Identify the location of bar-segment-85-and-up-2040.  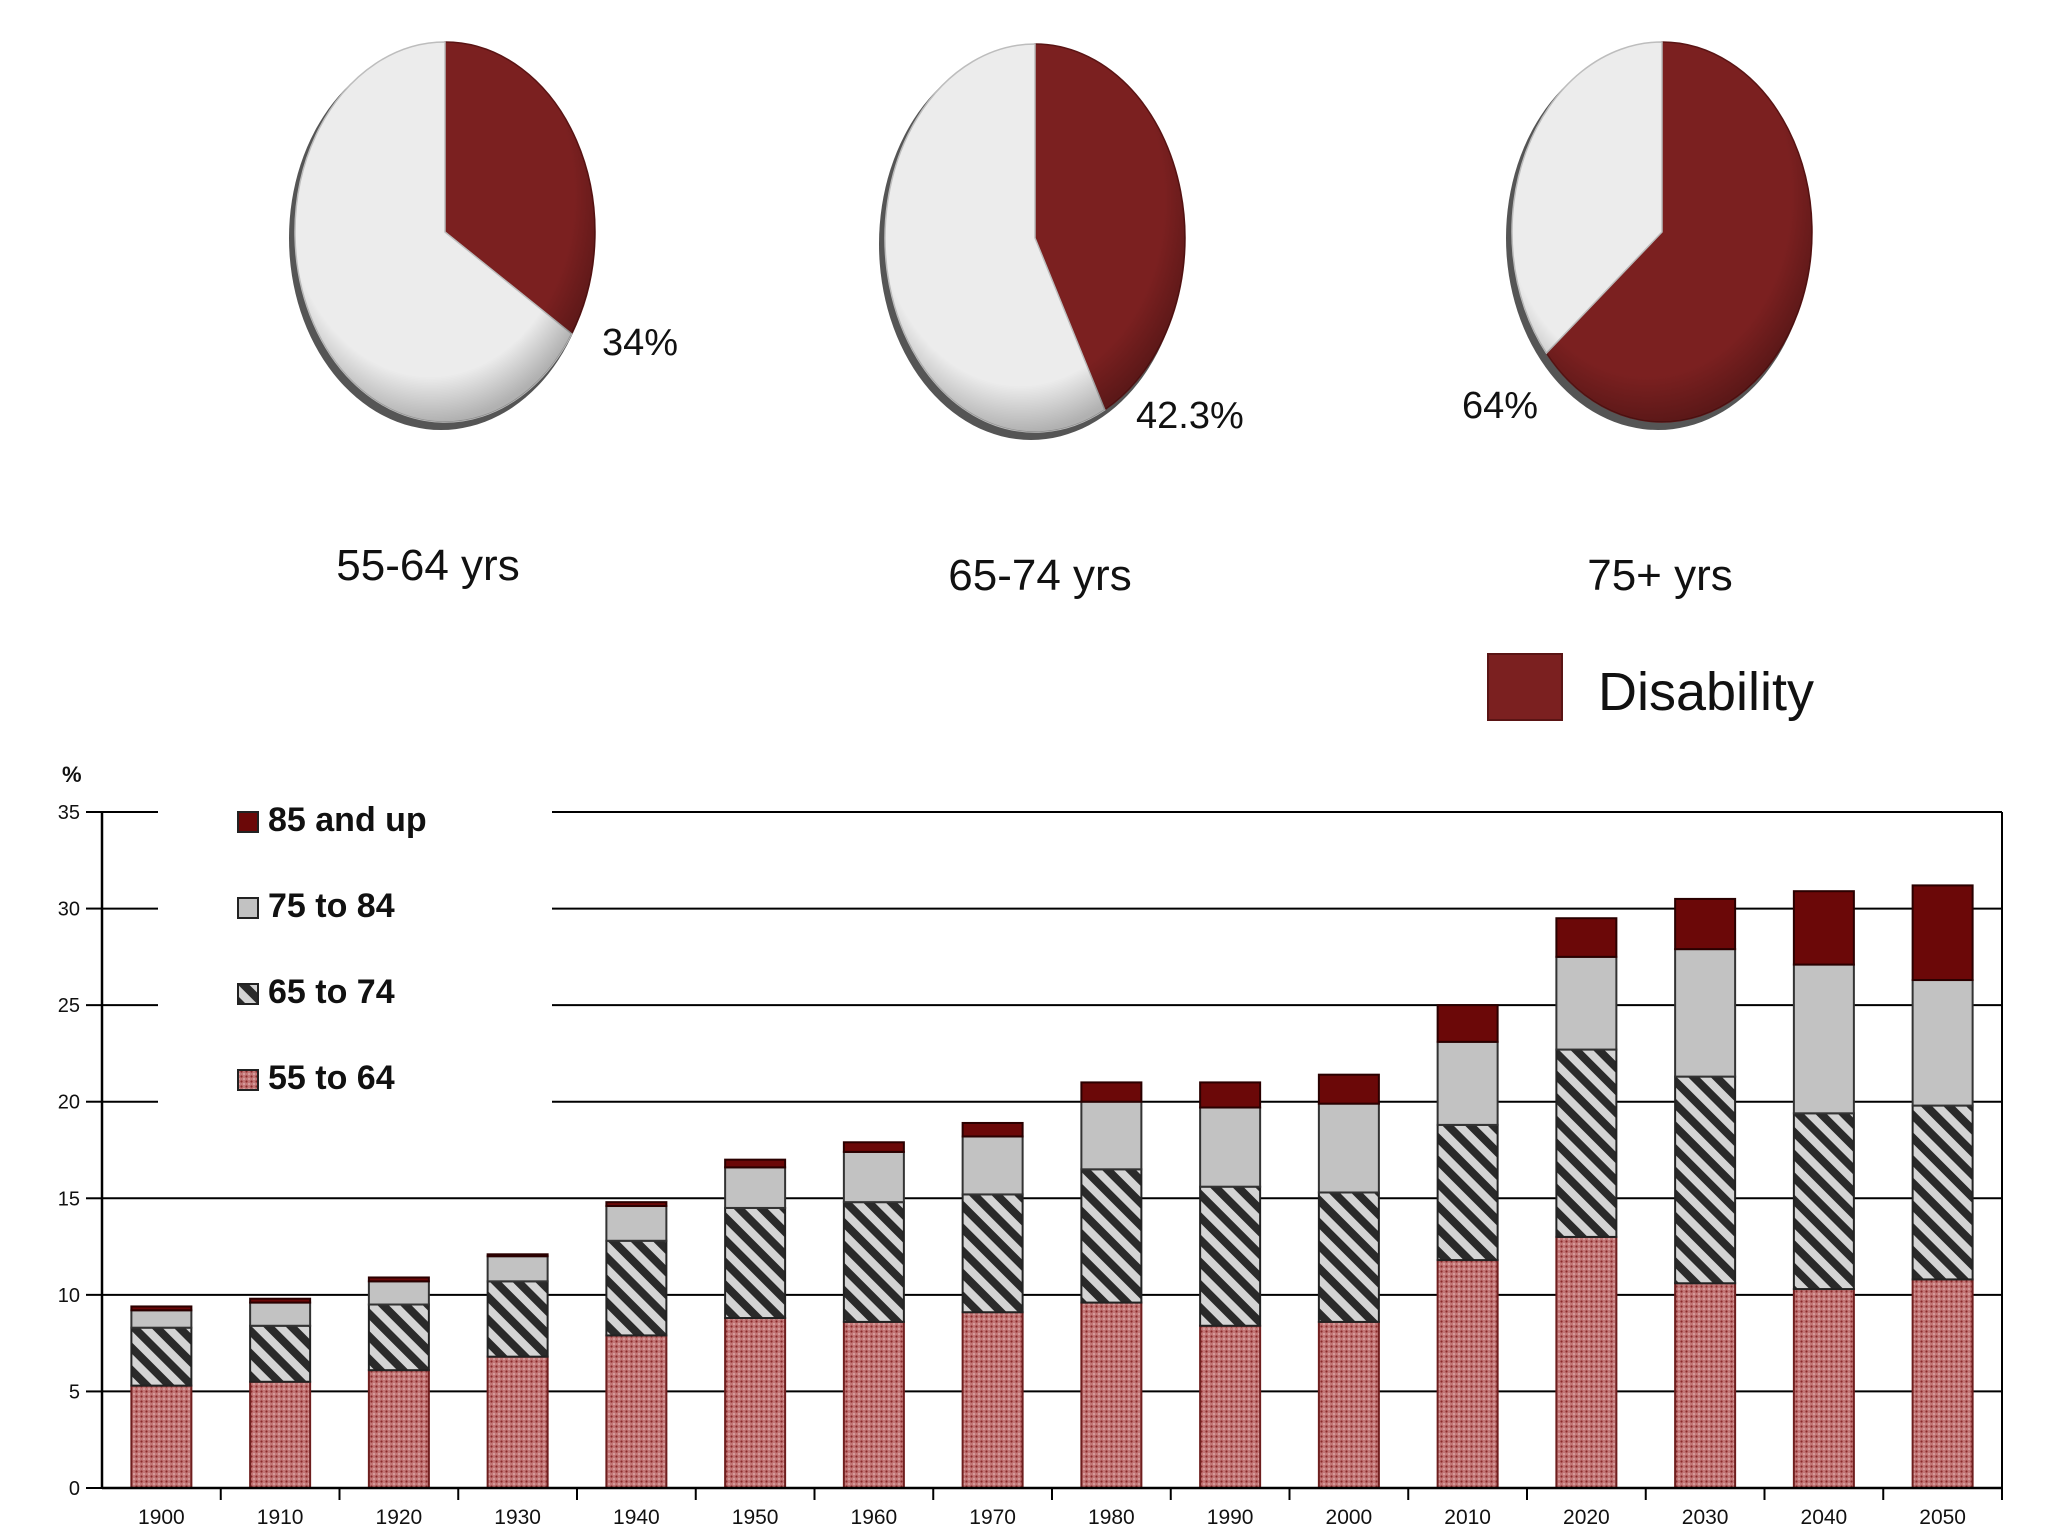
(1823, 928).